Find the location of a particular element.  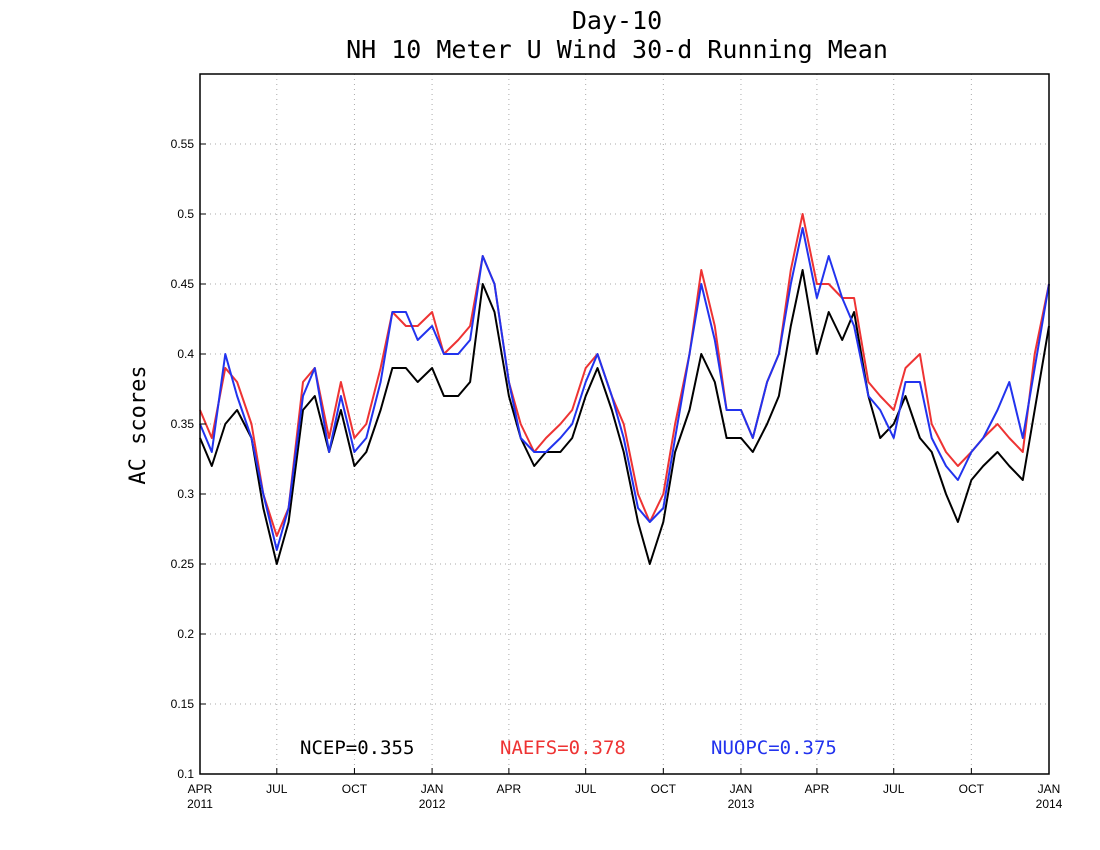

y-tick-label: 0.45 is located at coordinates (183, 284).